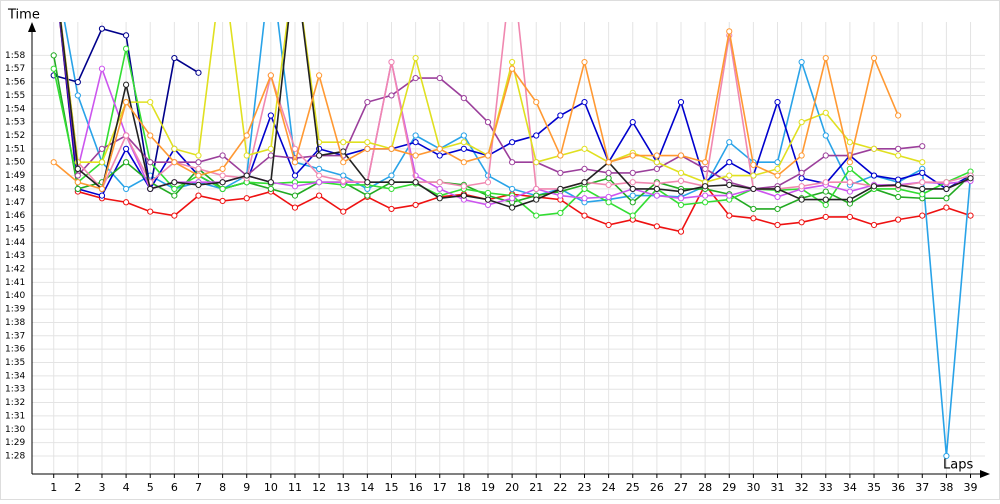  What do you see at coordinates (391, 487) in the screenshot?
I see `x-tick-label: 15` at bounding box center [391, 487].